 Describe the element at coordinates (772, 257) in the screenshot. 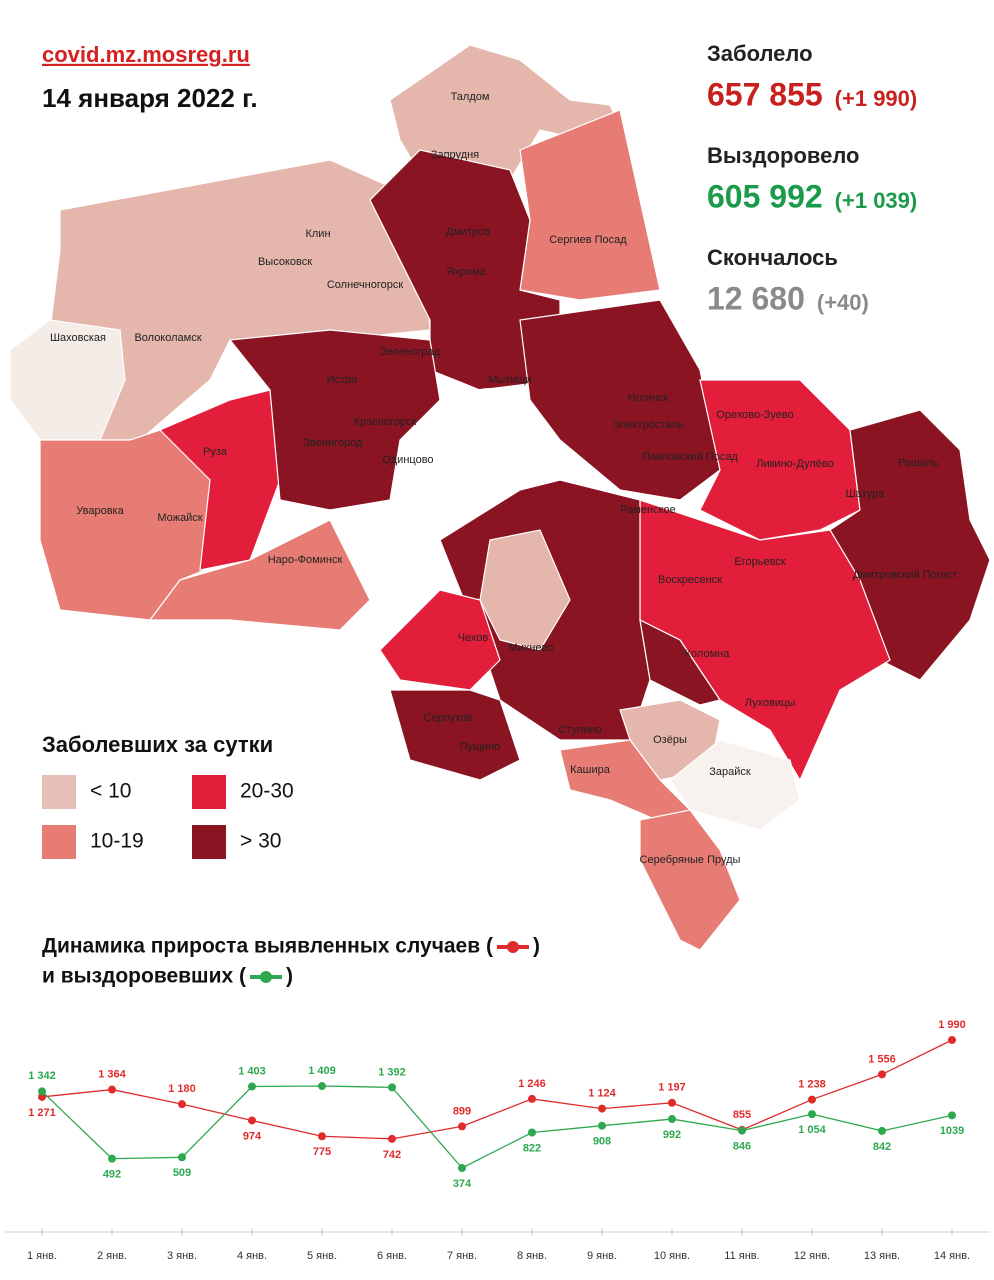

I see `stat-label: Скончалось` at that location.